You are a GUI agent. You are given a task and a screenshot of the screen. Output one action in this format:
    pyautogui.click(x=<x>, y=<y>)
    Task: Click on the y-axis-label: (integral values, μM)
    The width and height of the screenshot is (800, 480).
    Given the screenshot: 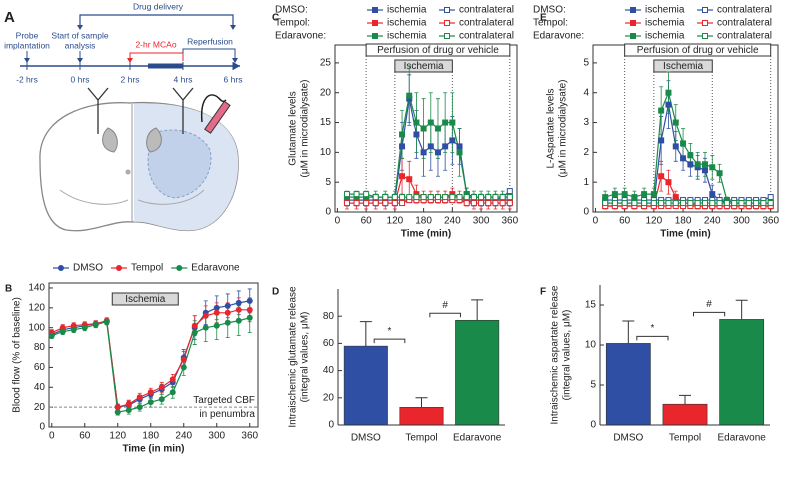 What is the action you would take?
    pyautogui.click(x=567, y=355)
    